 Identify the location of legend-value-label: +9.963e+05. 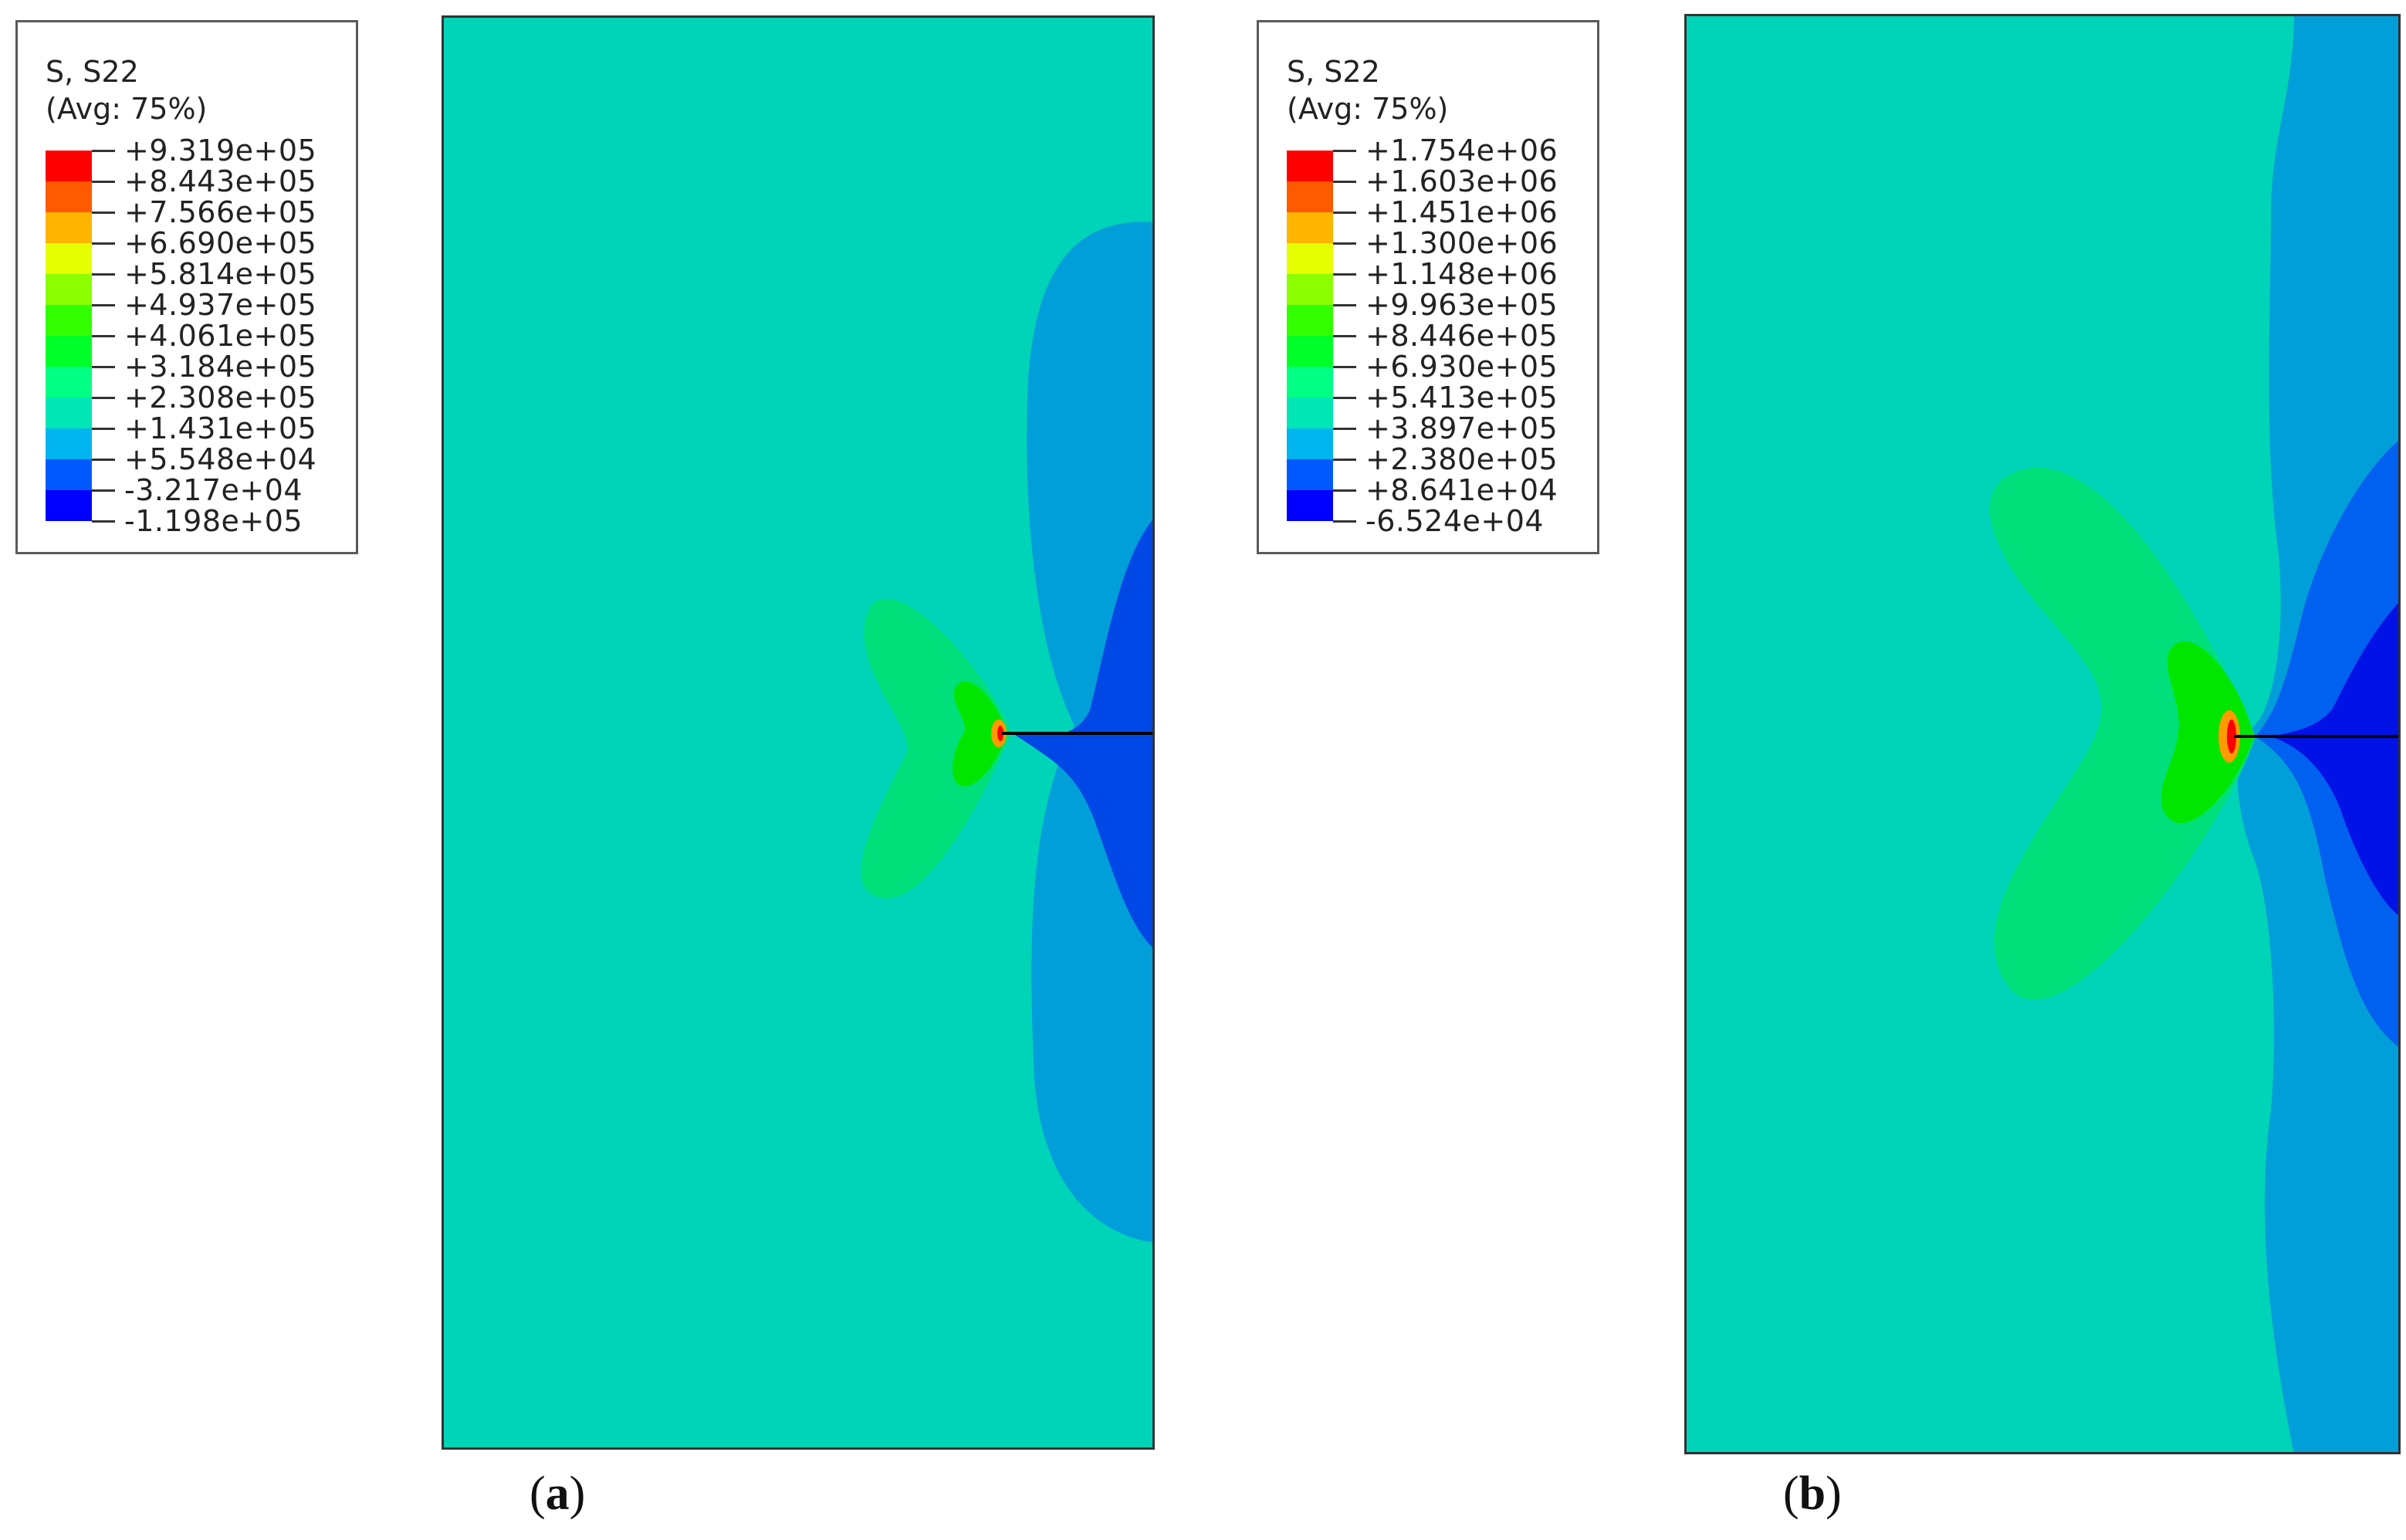
(1461, 305).